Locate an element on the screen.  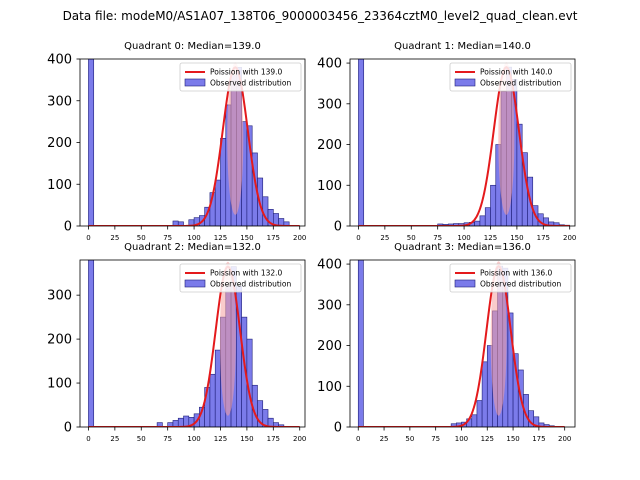
q0-xtick-label: 50 is located at coordinates (141, 238).